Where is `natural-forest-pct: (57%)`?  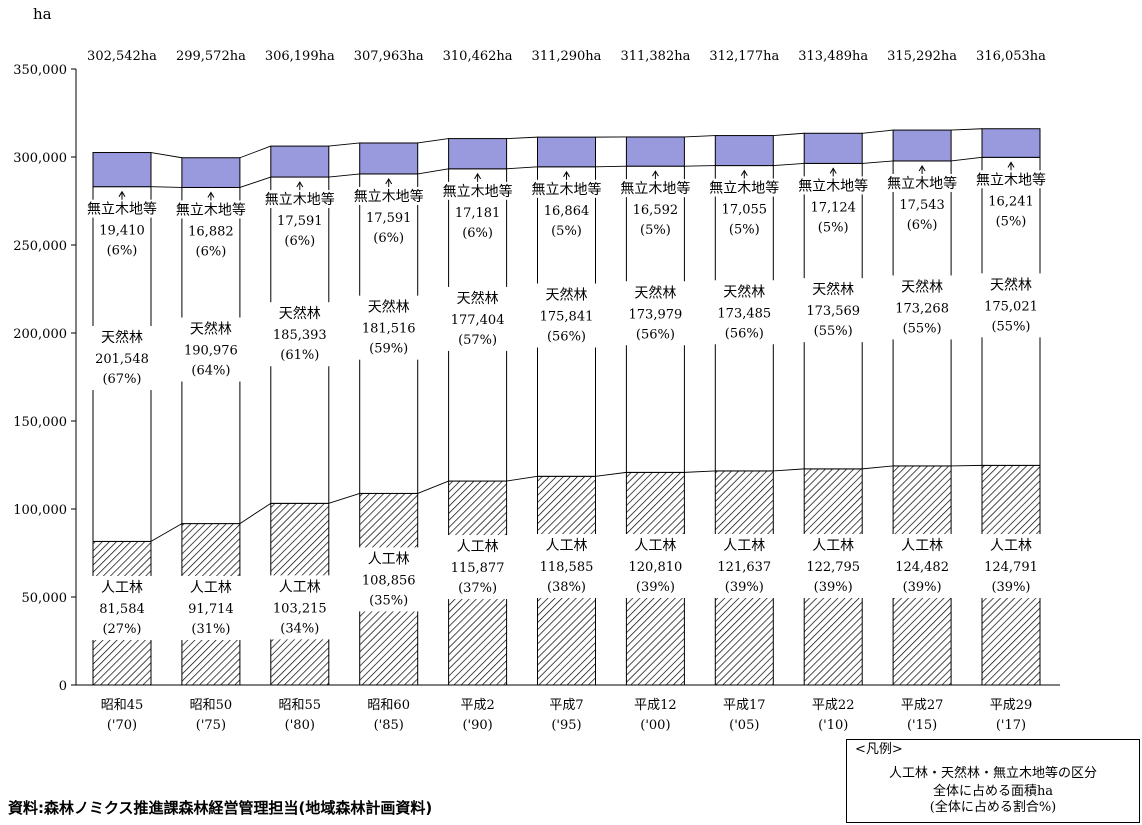 natural-forest-pct: (57%) is located at coordinates (477, 340).